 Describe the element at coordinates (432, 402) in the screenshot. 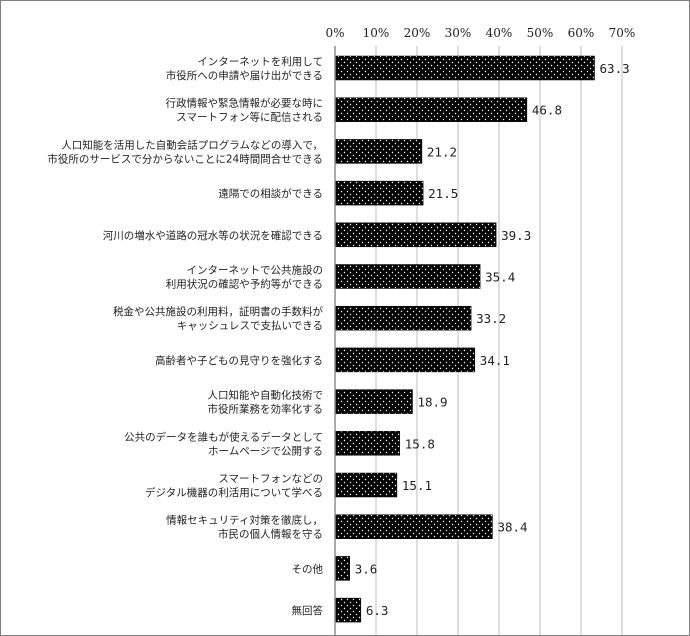

I see `value-label: 18.9` at that location.